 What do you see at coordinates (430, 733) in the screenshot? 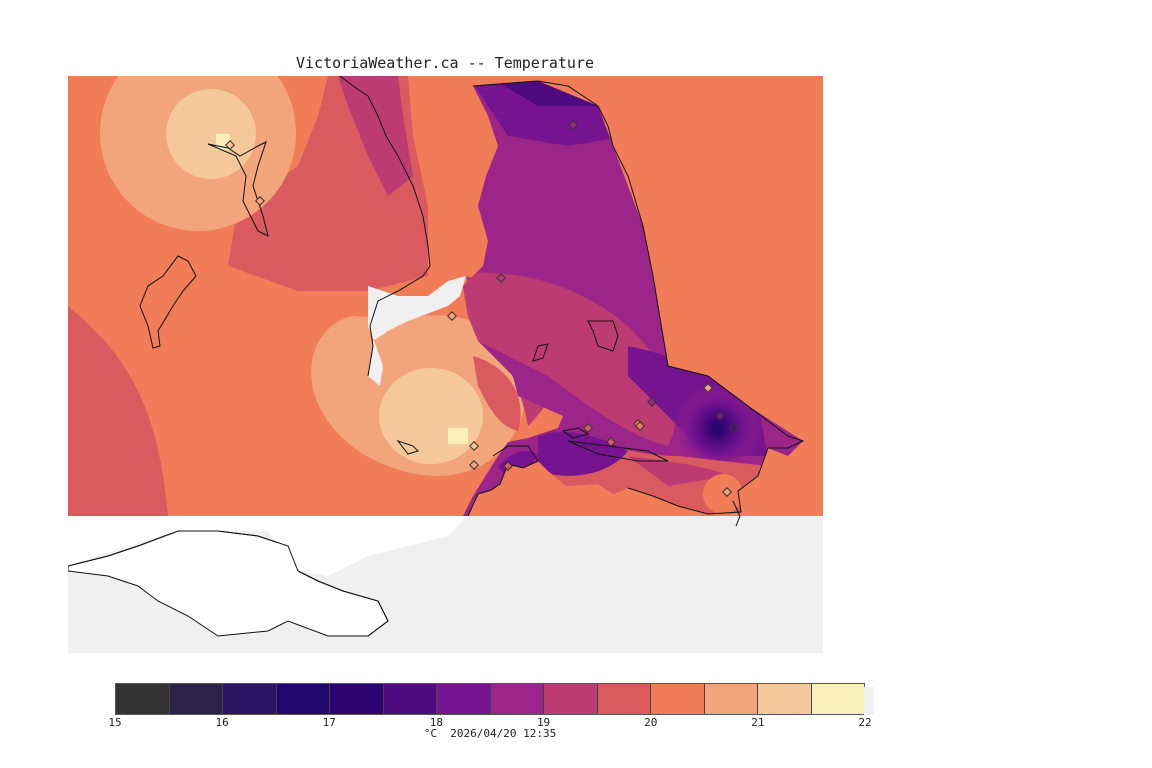
I see `unit-label: °C` at bounding box center [430, 733].